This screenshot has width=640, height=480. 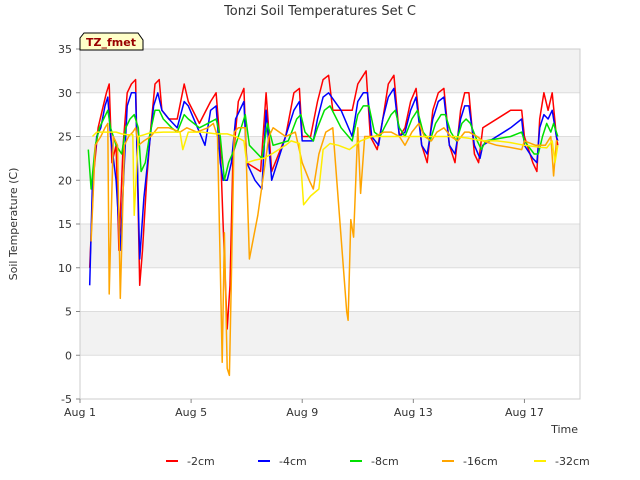 I want to click on y-tick-label: 5, so click(x=68, y=312).